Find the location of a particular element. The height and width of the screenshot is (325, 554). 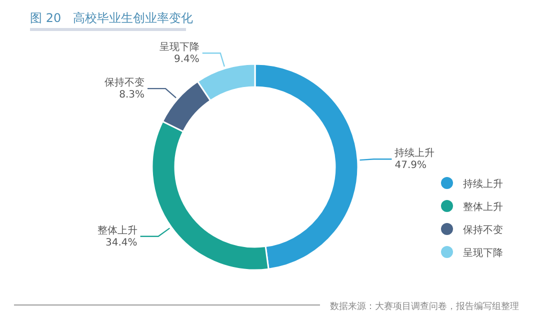

slice-label: 整体上升 is located at coordinates (117, 230).